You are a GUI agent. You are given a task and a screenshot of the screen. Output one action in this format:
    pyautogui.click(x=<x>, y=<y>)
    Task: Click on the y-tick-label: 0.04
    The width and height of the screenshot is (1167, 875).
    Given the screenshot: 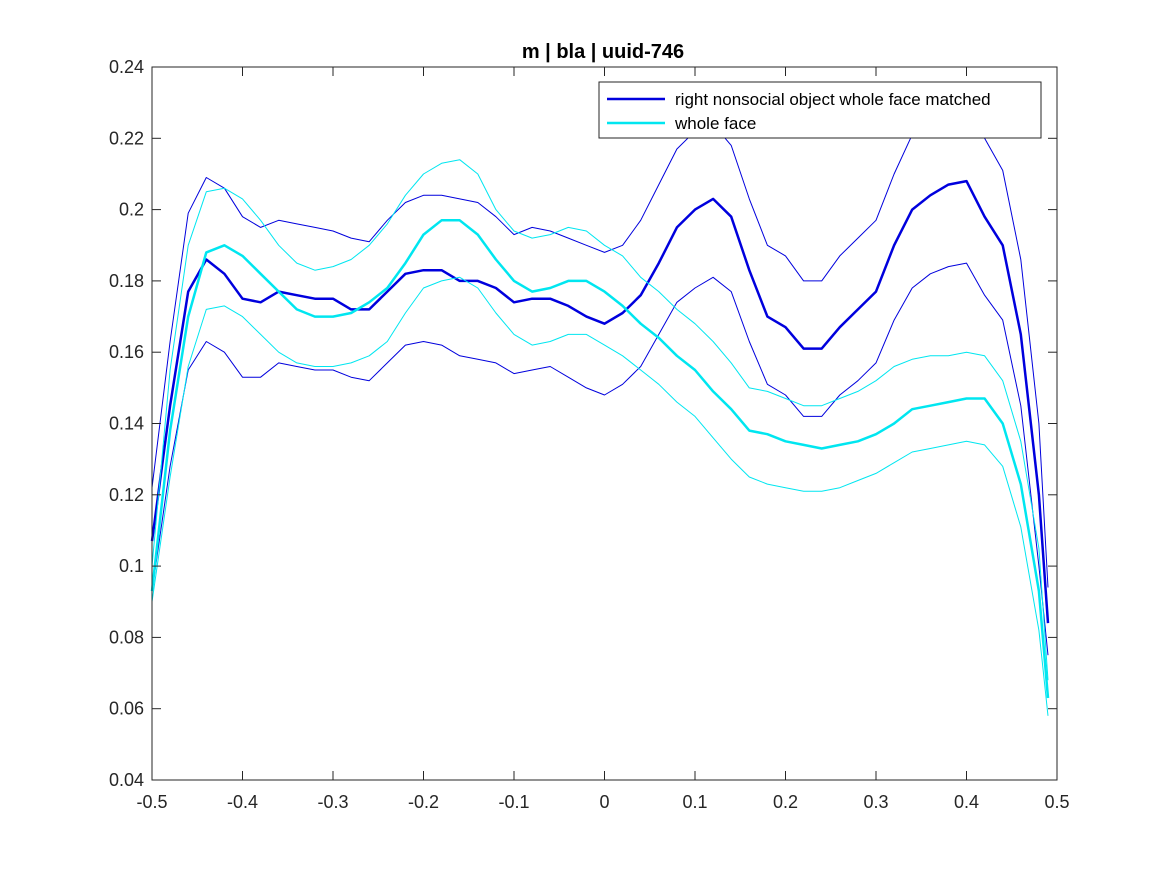 What is the action you would take?
    pyautogui.click(x=126, y=780)
    